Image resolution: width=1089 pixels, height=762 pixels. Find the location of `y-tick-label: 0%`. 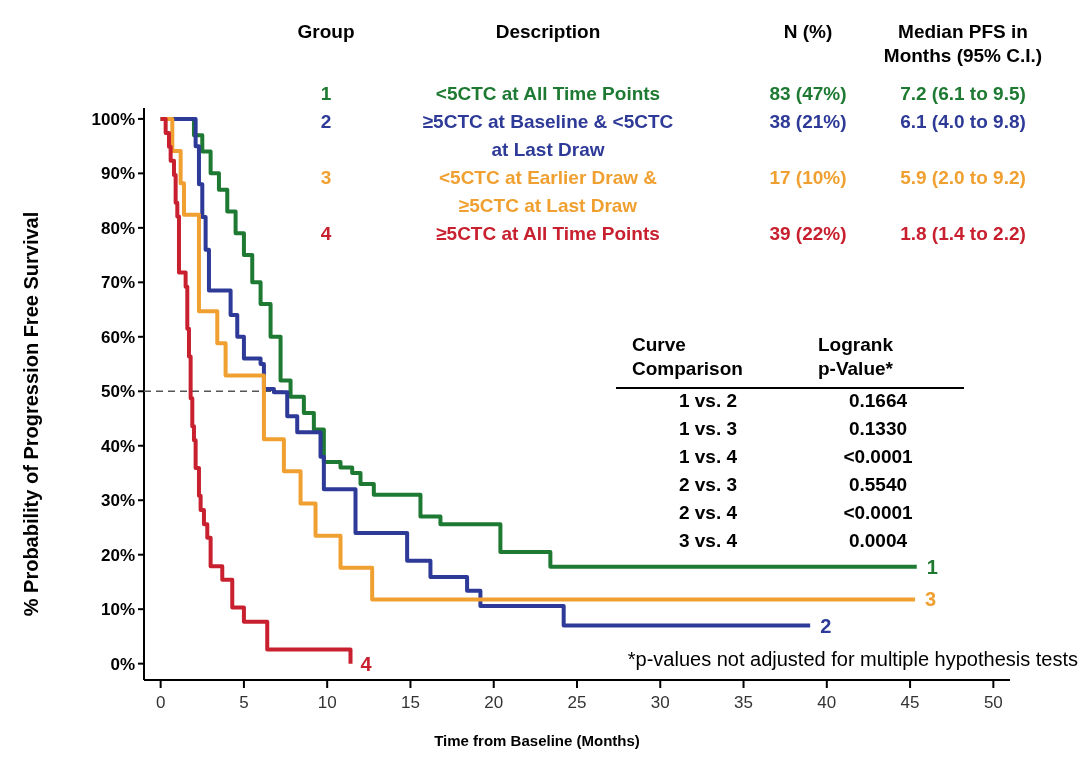

y-tick-label: 0% is located at coordinates (122, 664).